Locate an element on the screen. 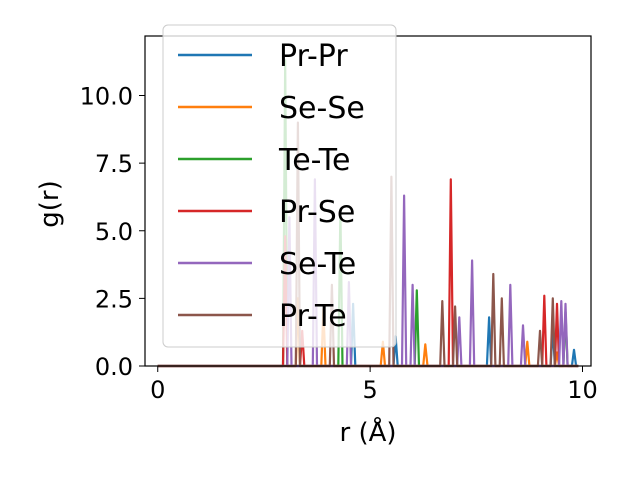 The width and height of the screenshot is (640, 480). legend-label: Pr-Te is located at coordinates (313, 316).